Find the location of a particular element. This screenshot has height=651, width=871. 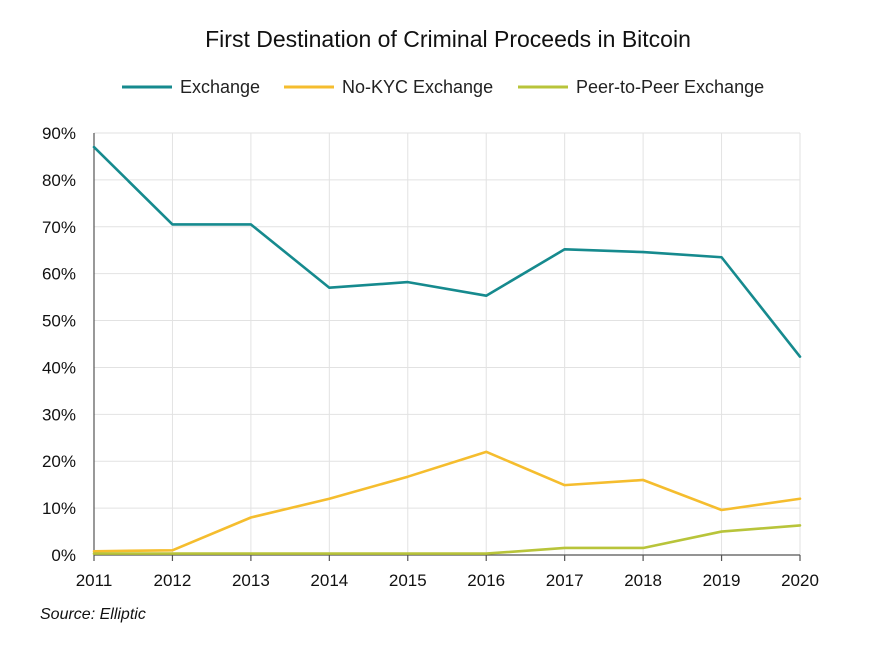

x-tick-label: 2013 is located at coordinates (251, 580).